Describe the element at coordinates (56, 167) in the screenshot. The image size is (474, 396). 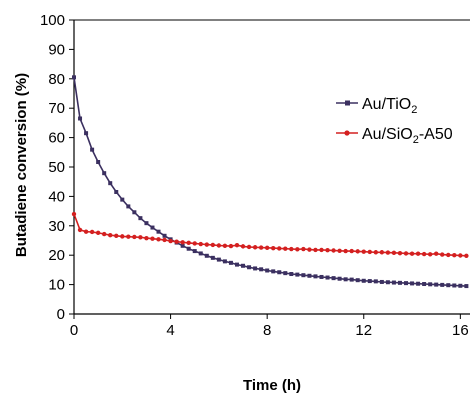
I see `y-tick-label: 50` at that location.